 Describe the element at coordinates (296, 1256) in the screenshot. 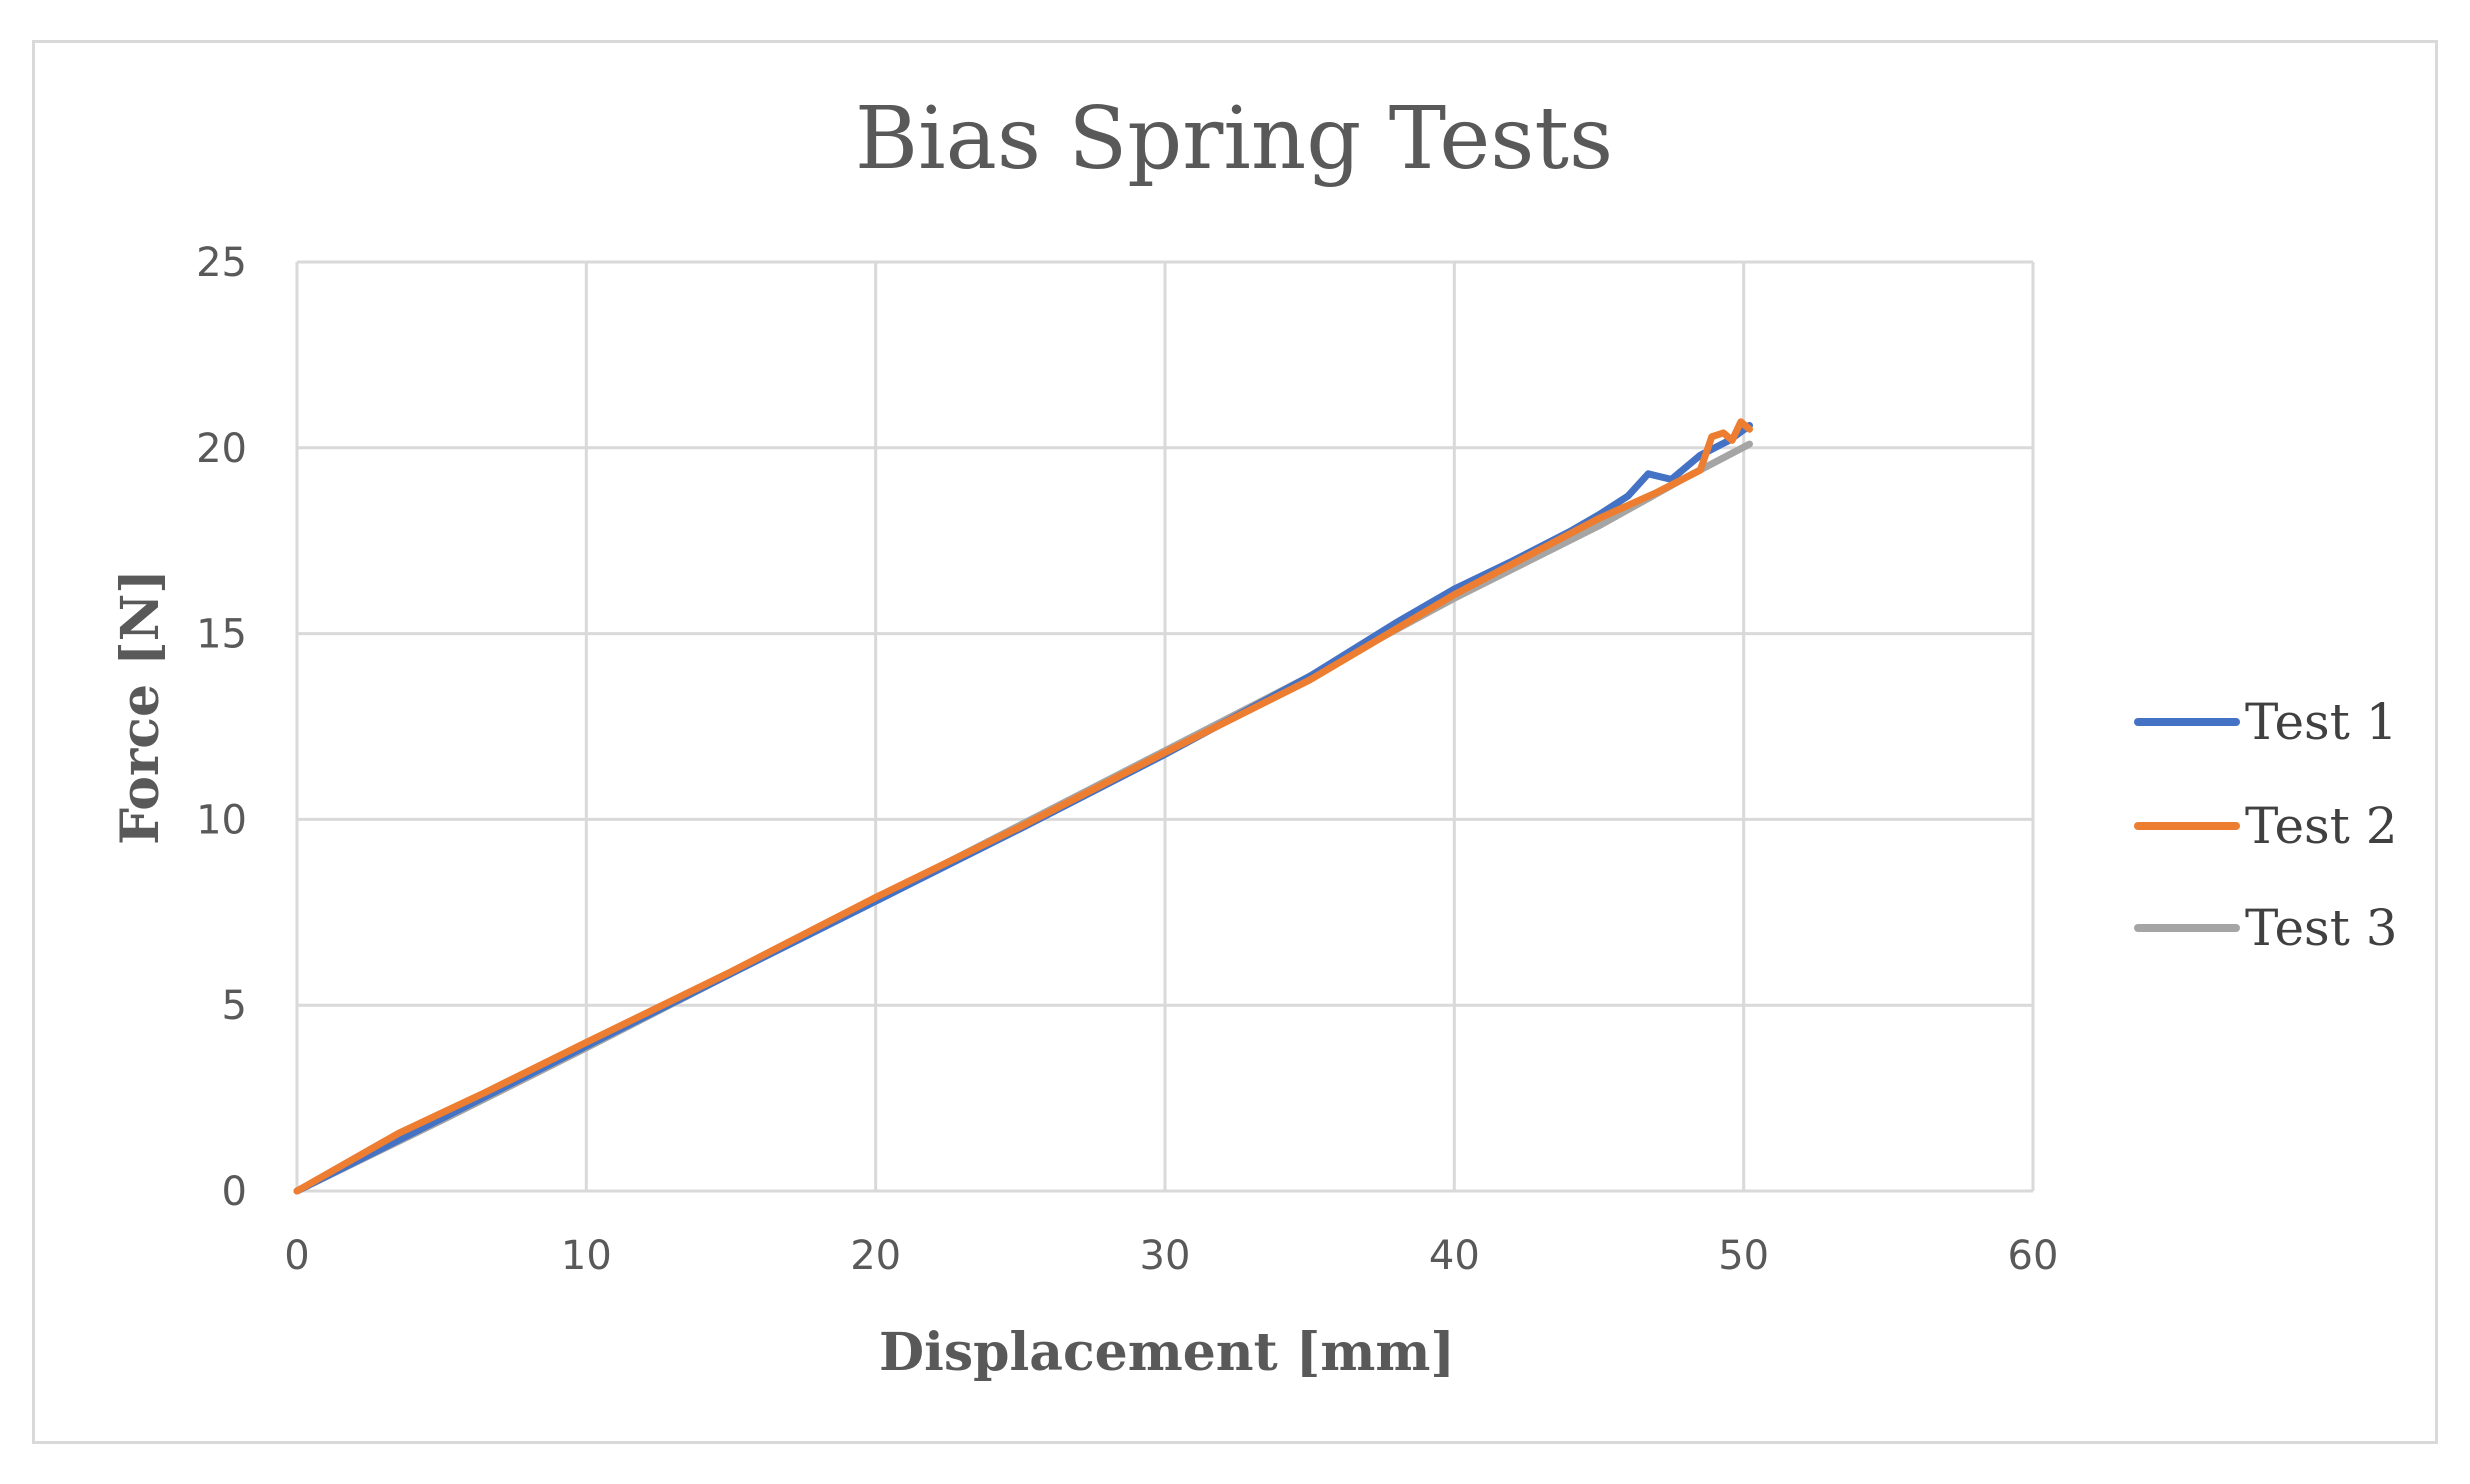

I see `x-tick-label: 0` at that location.